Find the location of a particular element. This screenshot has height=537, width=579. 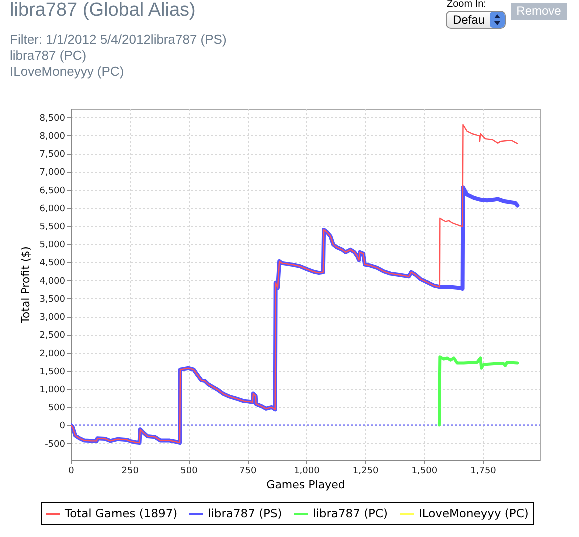

y-tick-label: -500 is located at coordinates (55, 445).